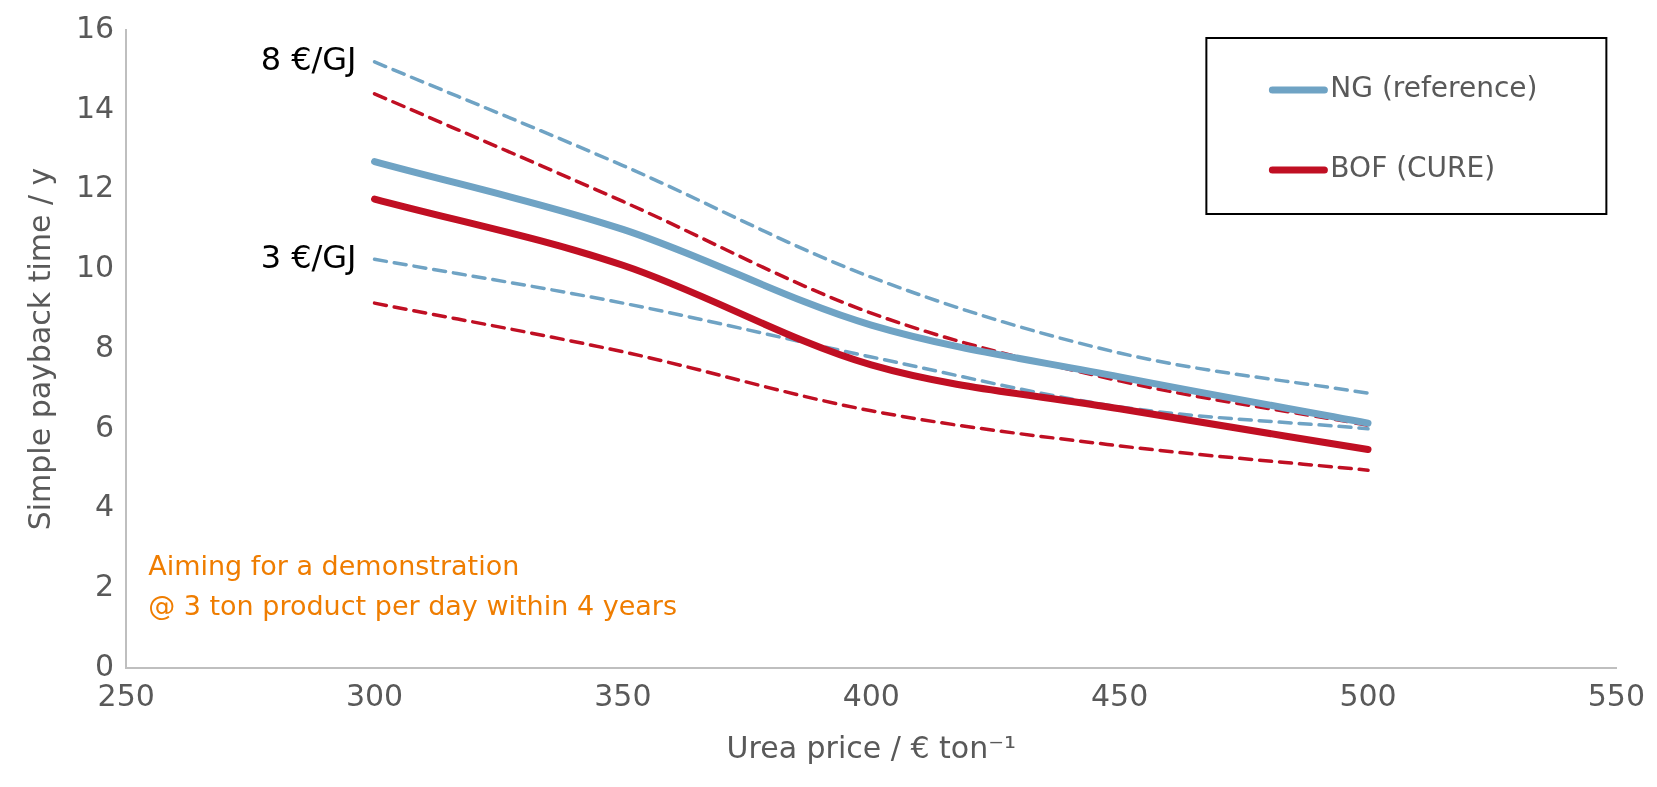 The height and width of the screenshot is (787, 1657). What do you see at coordinates (374, 695) in the screenshot?
I see `x-tick-label: 300` at bounding box center [374, 695].